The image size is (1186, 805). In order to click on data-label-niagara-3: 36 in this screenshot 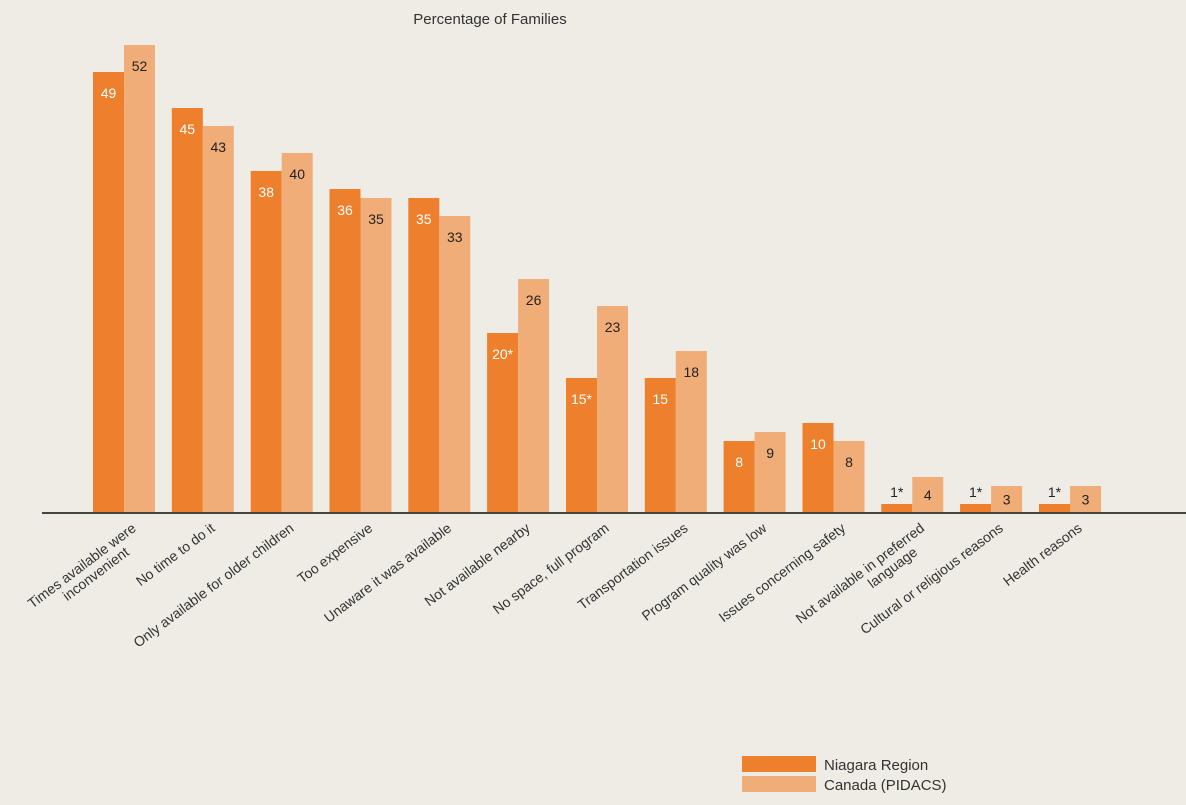, I will do `click(345, 210)`.